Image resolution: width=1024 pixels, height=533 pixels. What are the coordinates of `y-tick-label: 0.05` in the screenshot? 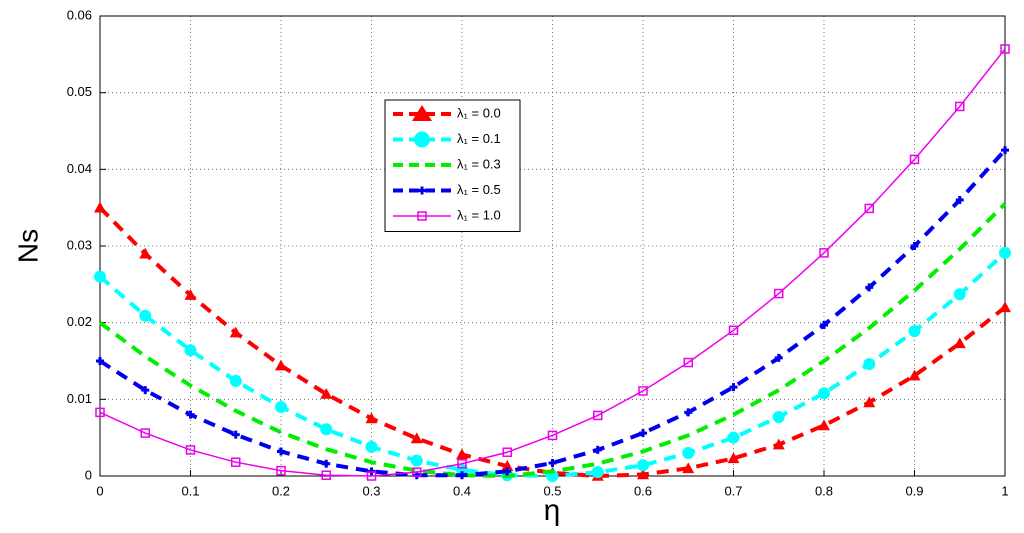 It's located at (79, 91).